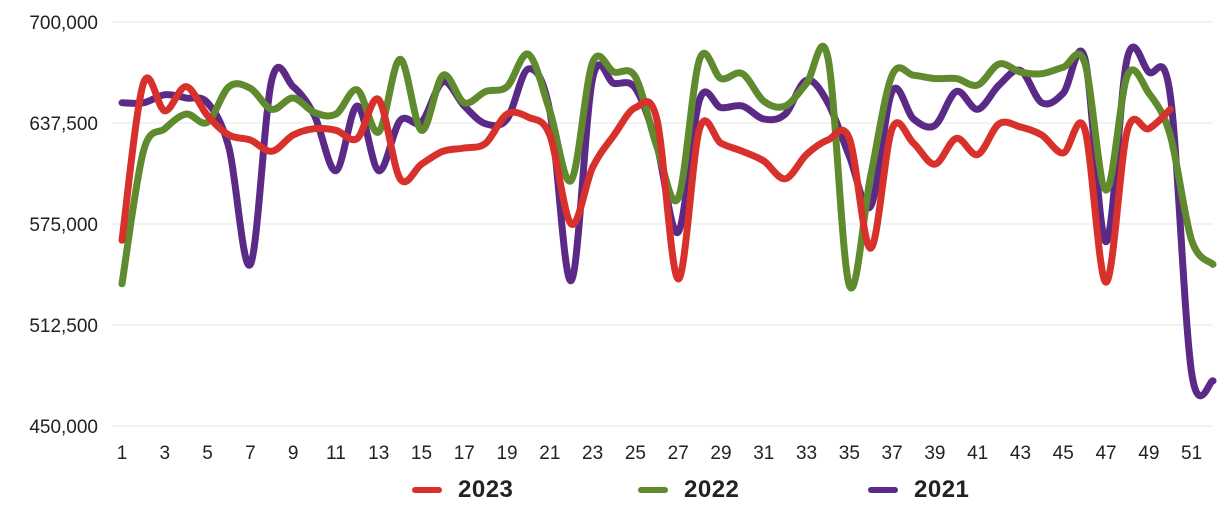 The height and width of the screenshot is (510, 1217). Describe the element at coordinates (164, 453) in the screenshot. I see `x-tick-label: 3` at that location.